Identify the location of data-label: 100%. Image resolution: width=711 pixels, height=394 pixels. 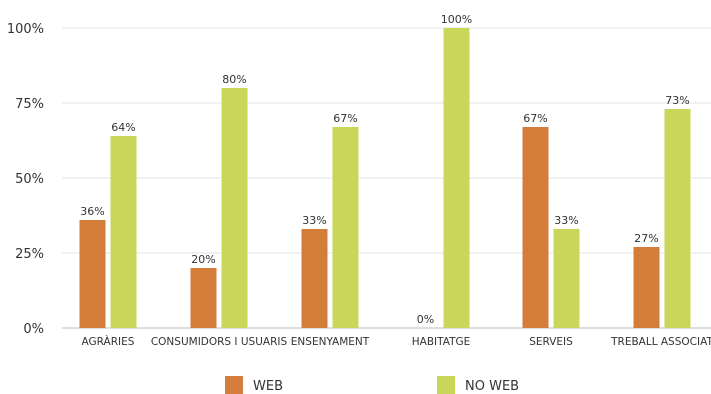
(456, 19).